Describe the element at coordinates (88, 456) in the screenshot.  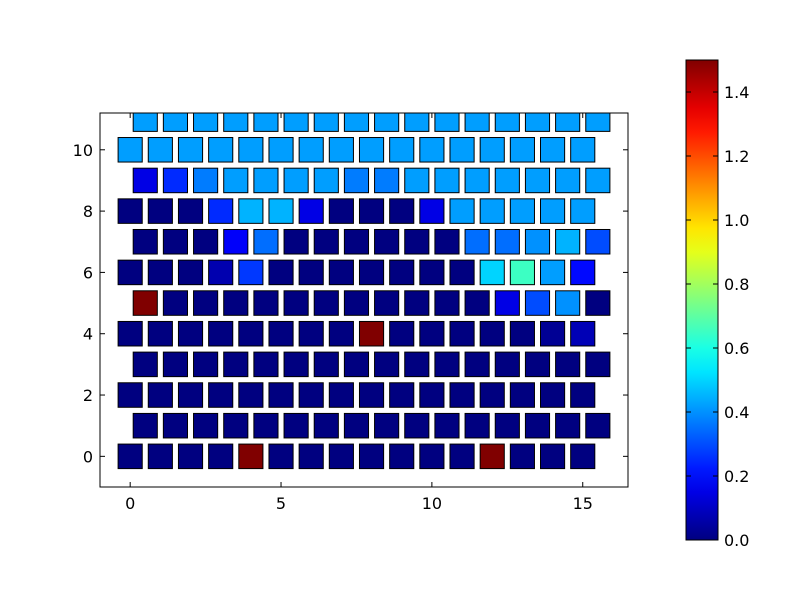
I see `y-tick-label: 0` at that location.